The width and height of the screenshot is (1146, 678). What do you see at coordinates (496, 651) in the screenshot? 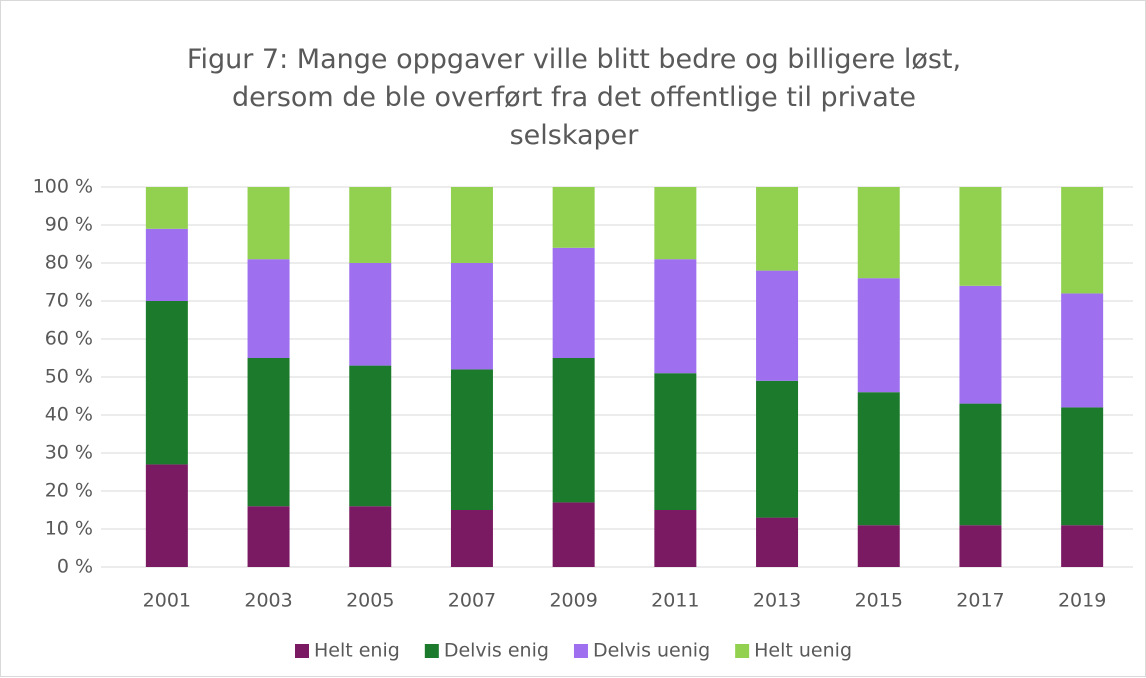
I see `legend-label: Delvis enig` at bounding box center [496, 651].